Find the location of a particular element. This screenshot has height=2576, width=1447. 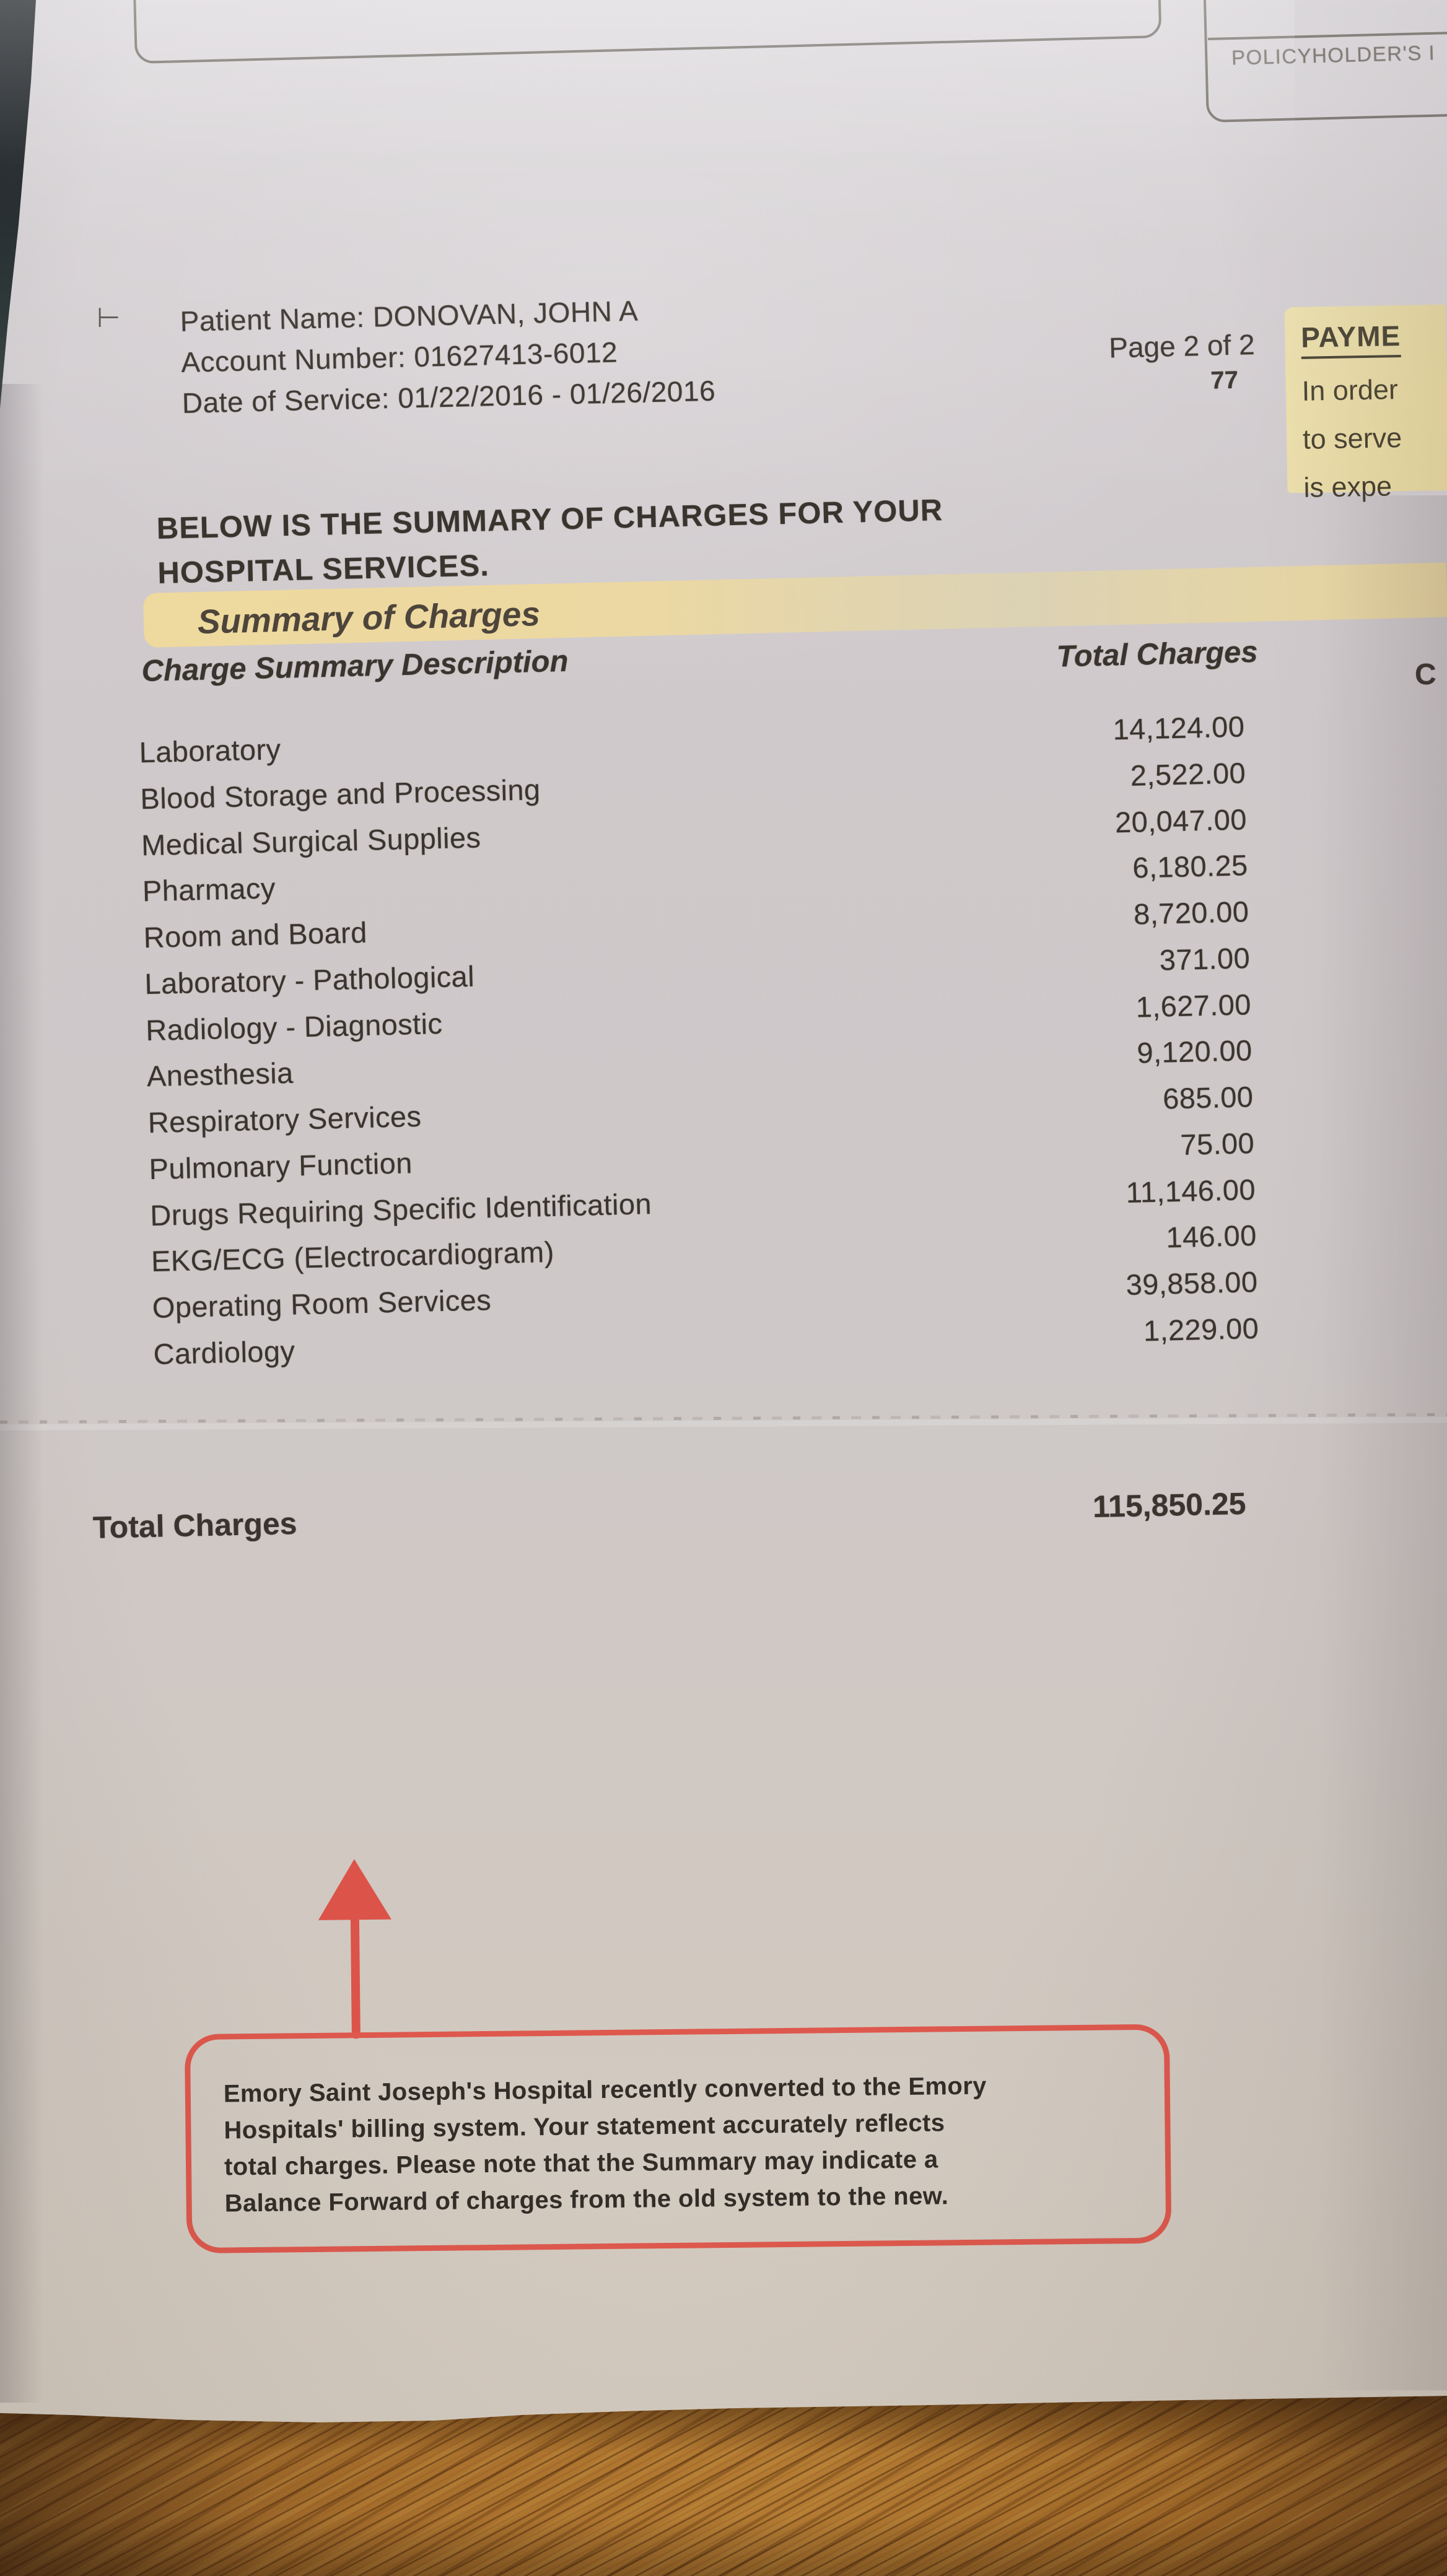

charge-amount: 75.00 is located at coordinates (1217, 1143).